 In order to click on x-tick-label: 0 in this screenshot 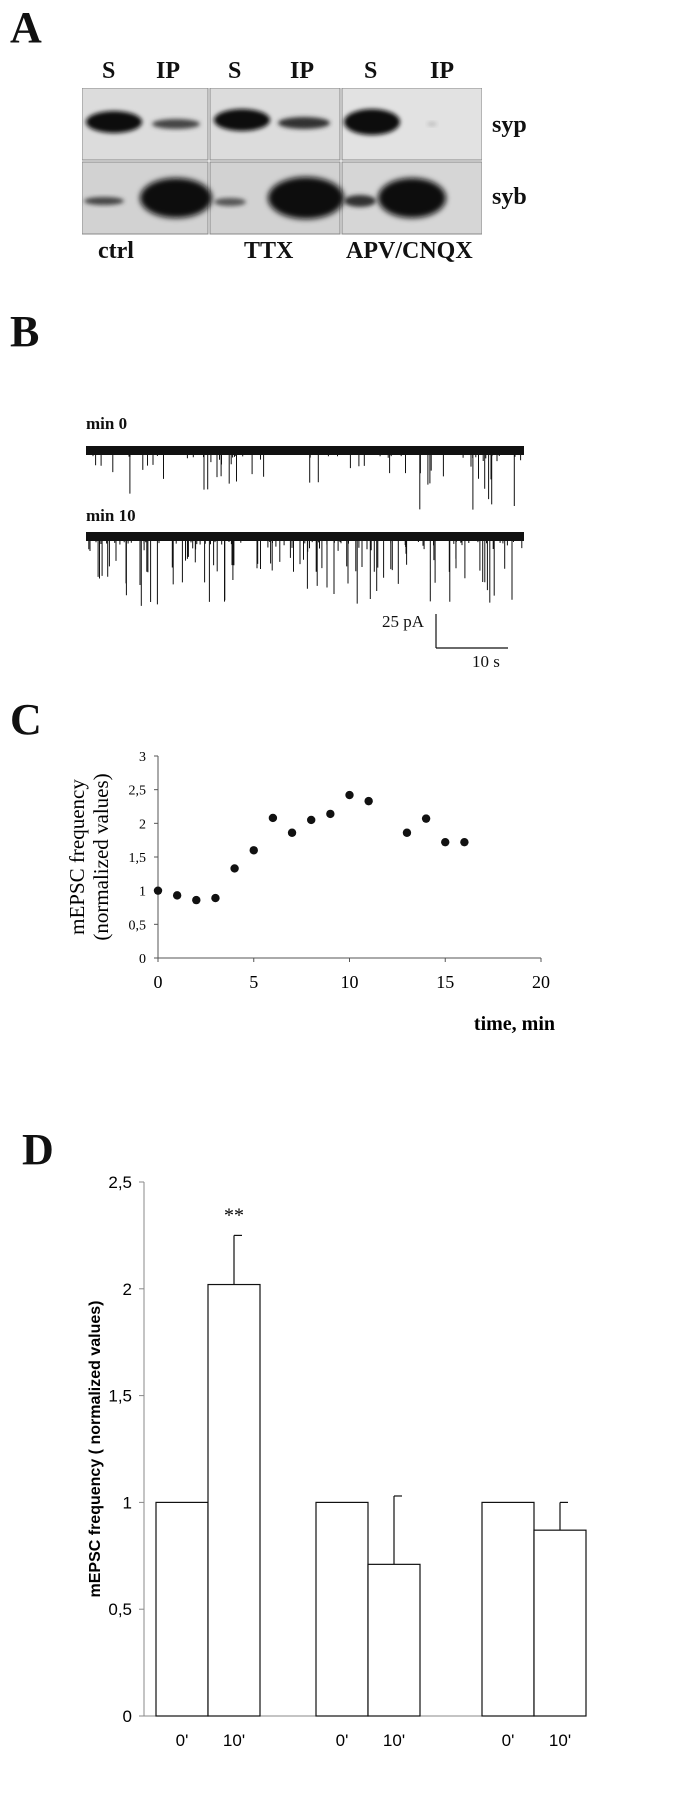, I will do `click(158, 982)`.